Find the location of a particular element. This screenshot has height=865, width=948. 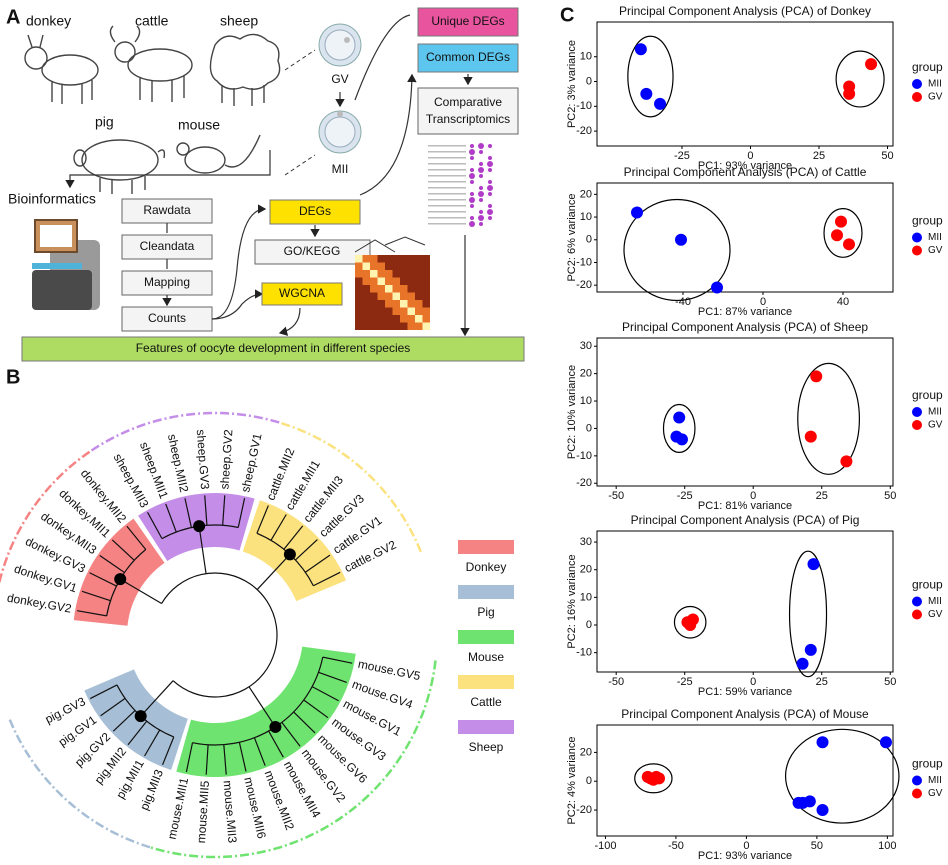

x-axis-label: PC1: 93% variance is located at coordinates (745, 166).